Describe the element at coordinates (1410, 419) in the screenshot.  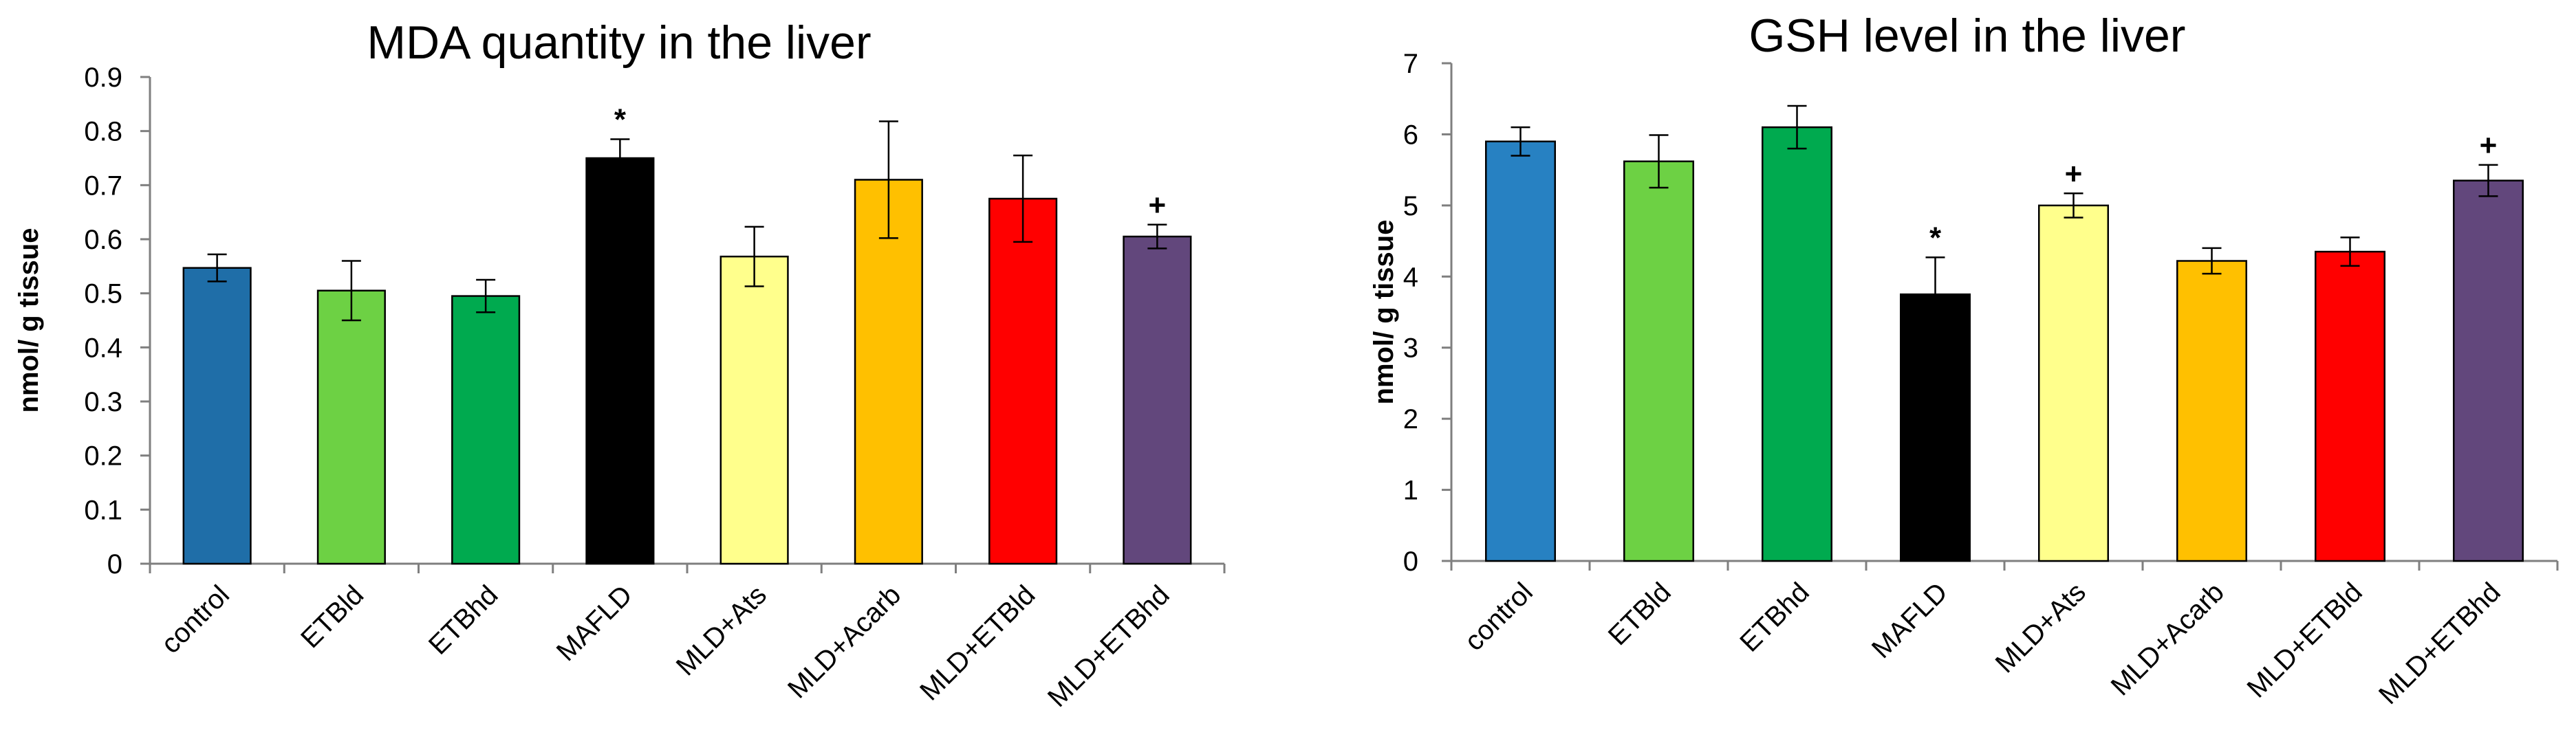
I see `y-tick-label: 2` at that location.